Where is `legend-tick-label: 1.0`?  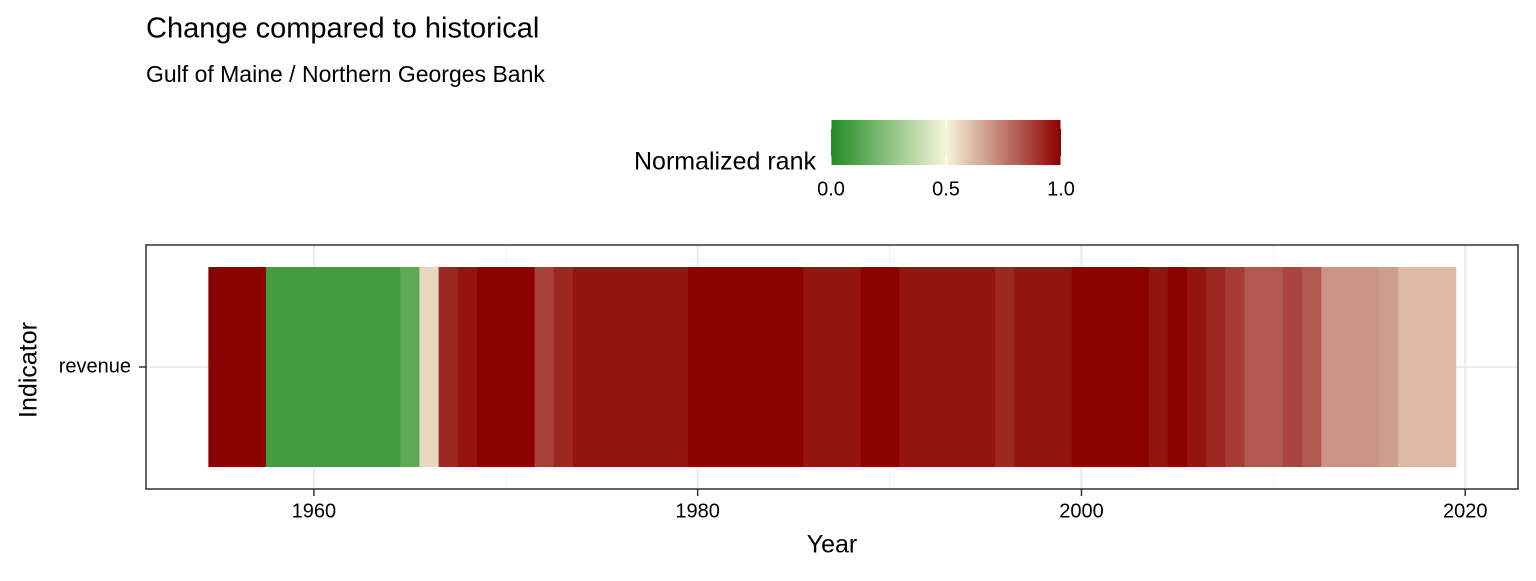
legend-tick-label: 1.0 is located at coordinates (1061, 189).